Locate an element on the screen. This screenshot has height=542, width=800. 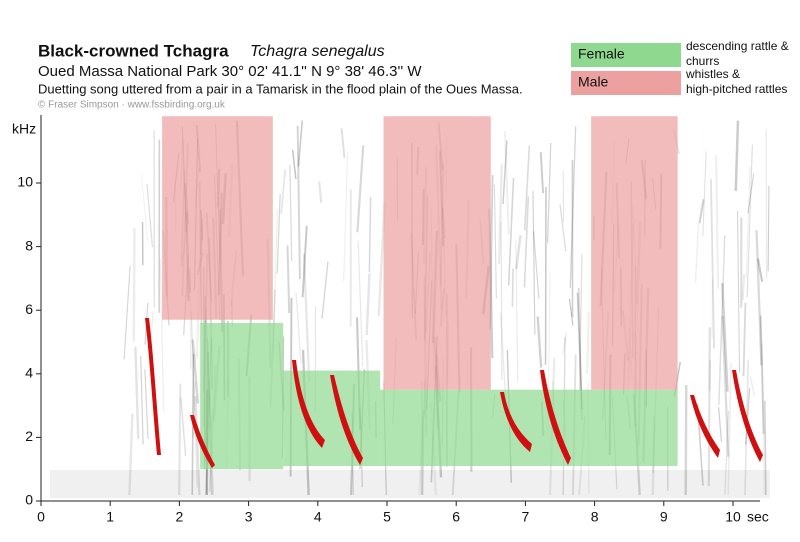
x-axis-label: sec is located at coordinates (758, 517).